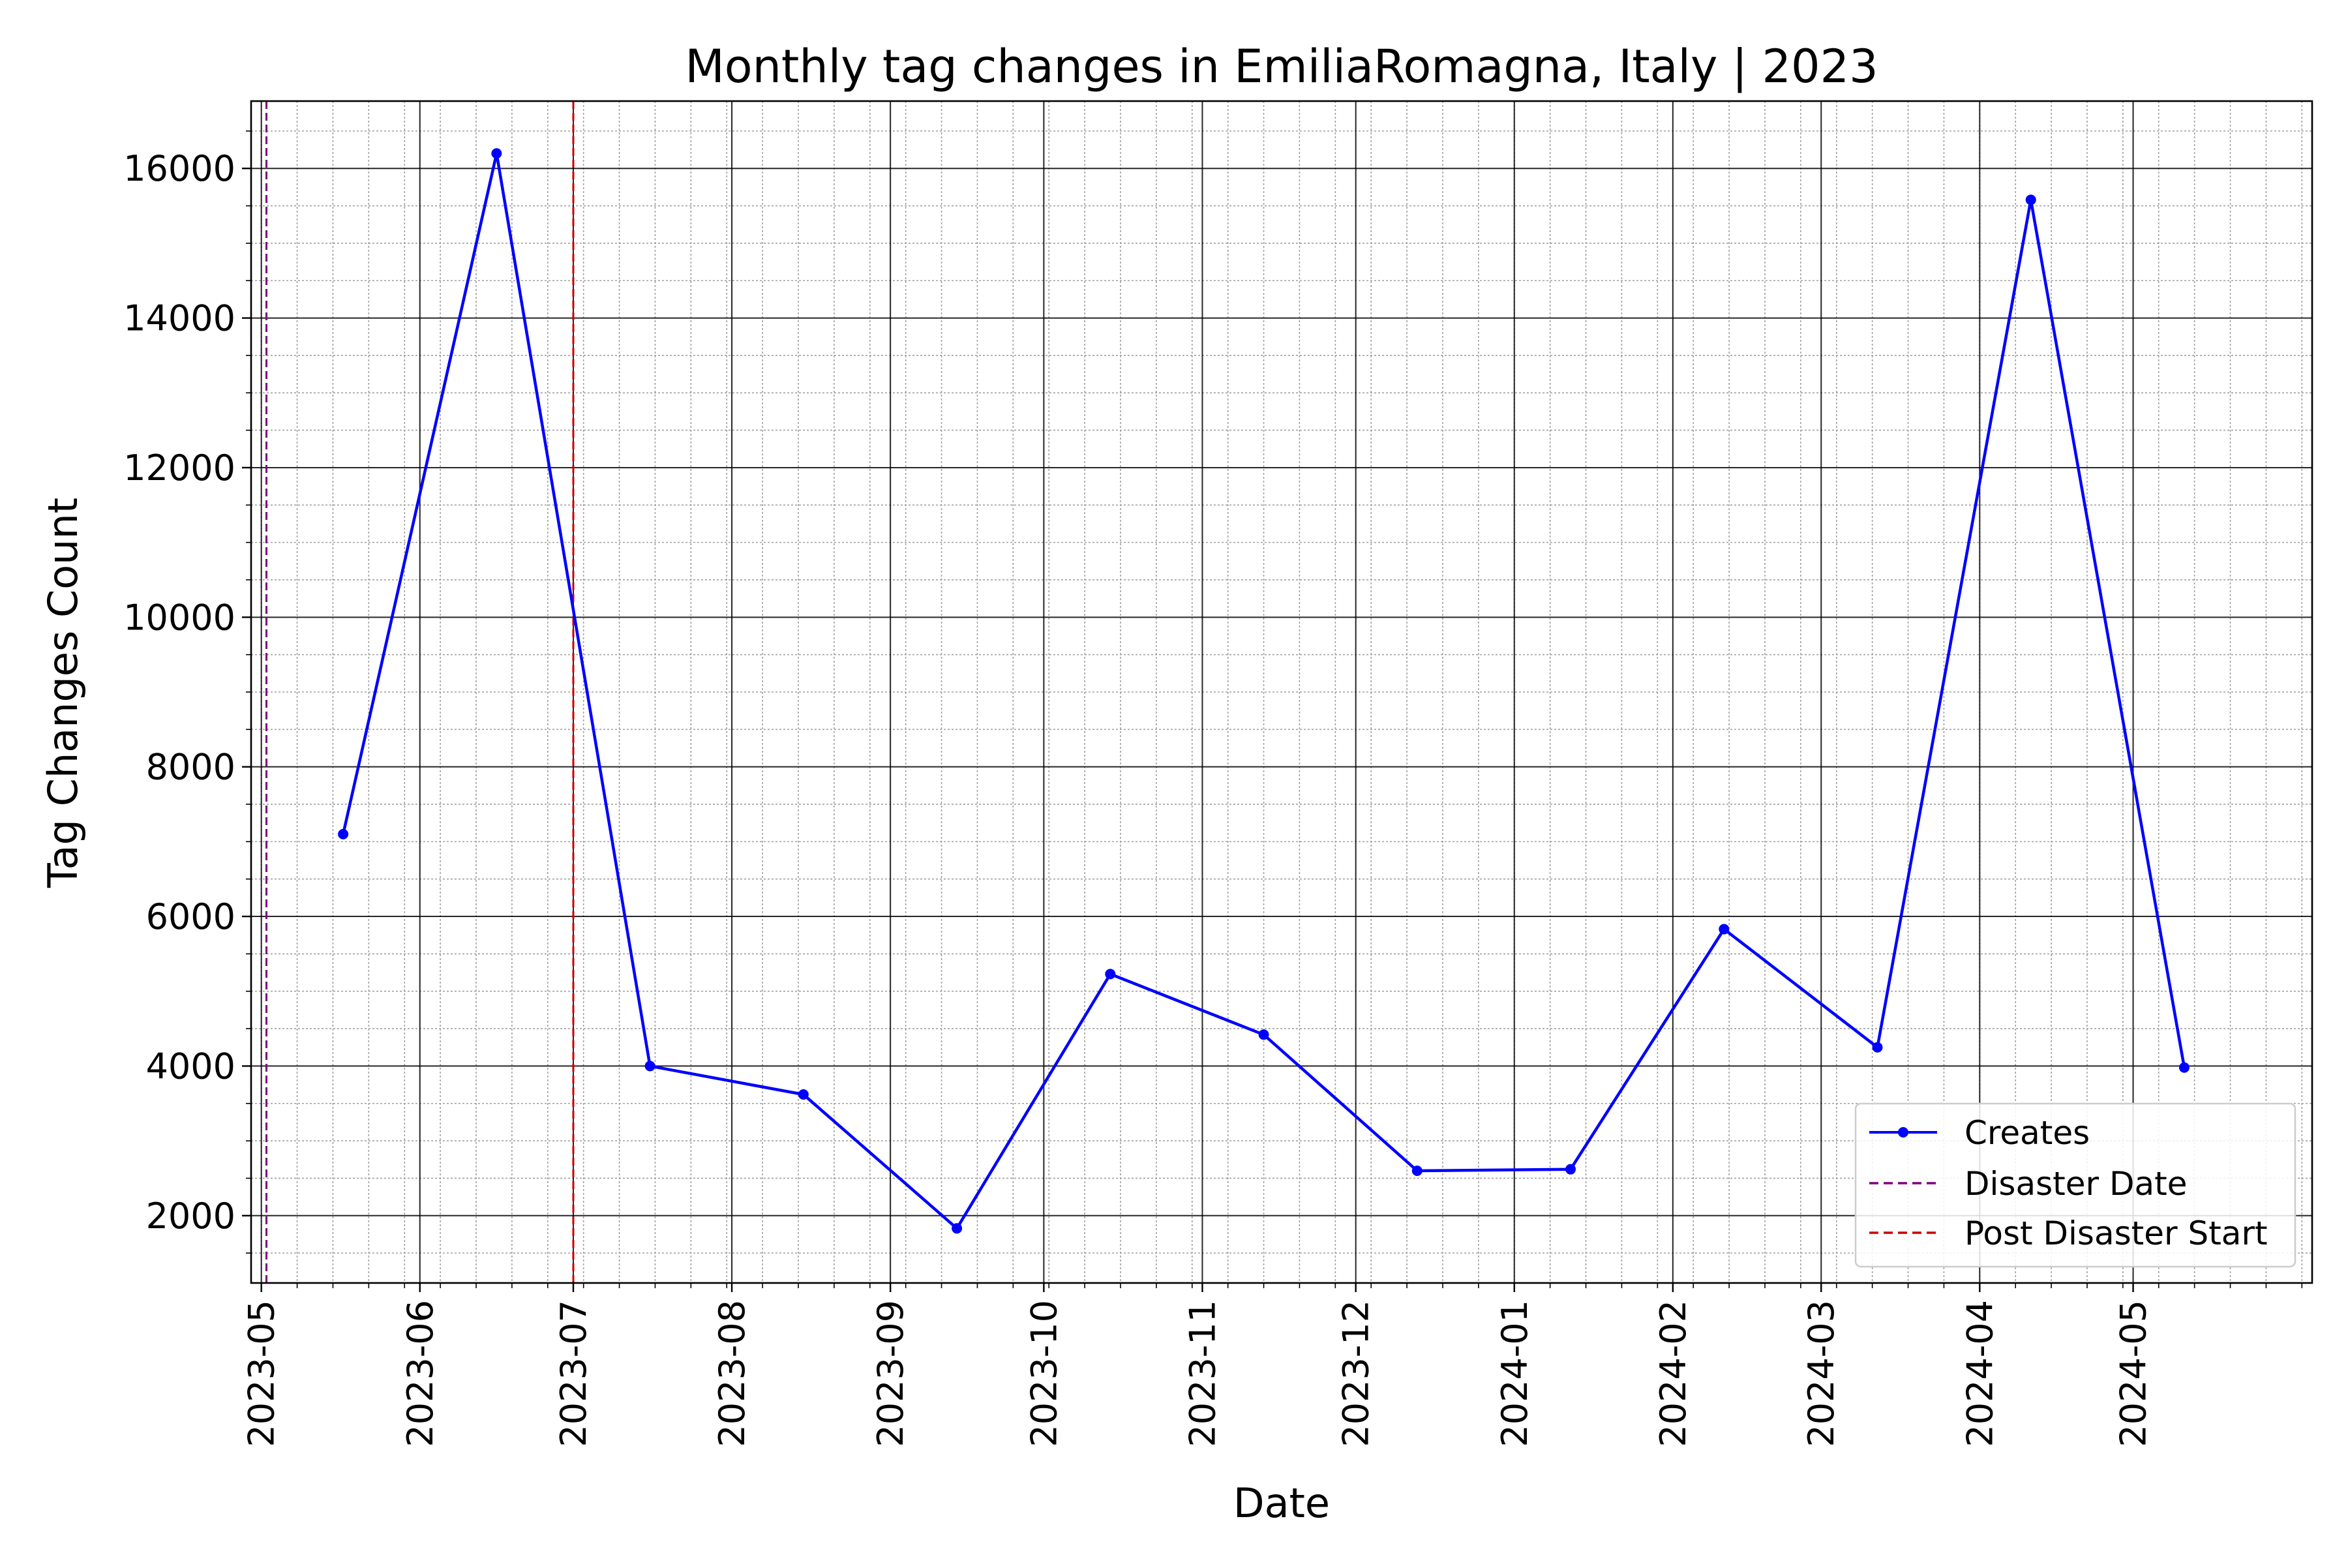 This screenshot has width=2348, height=1568. Describe the element at coordinates (63, 693) in the screenshot. I see `y-axis-label: Tag Changes Count` at that location.